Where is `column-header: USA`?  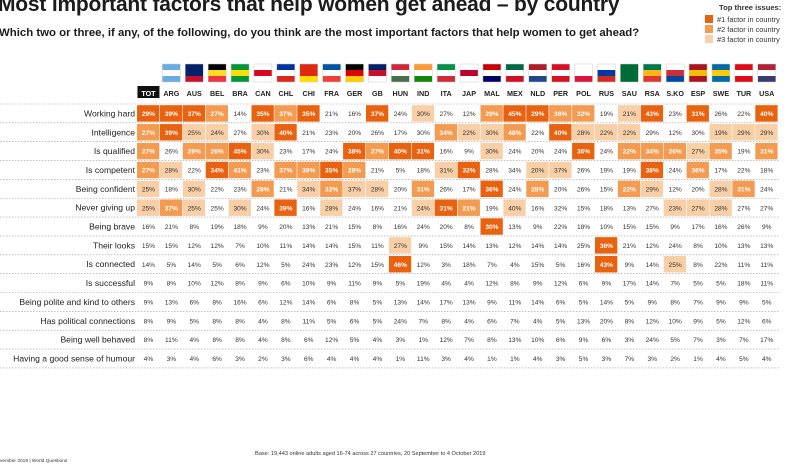 column-header: USA is located at coordinates (766, 93).